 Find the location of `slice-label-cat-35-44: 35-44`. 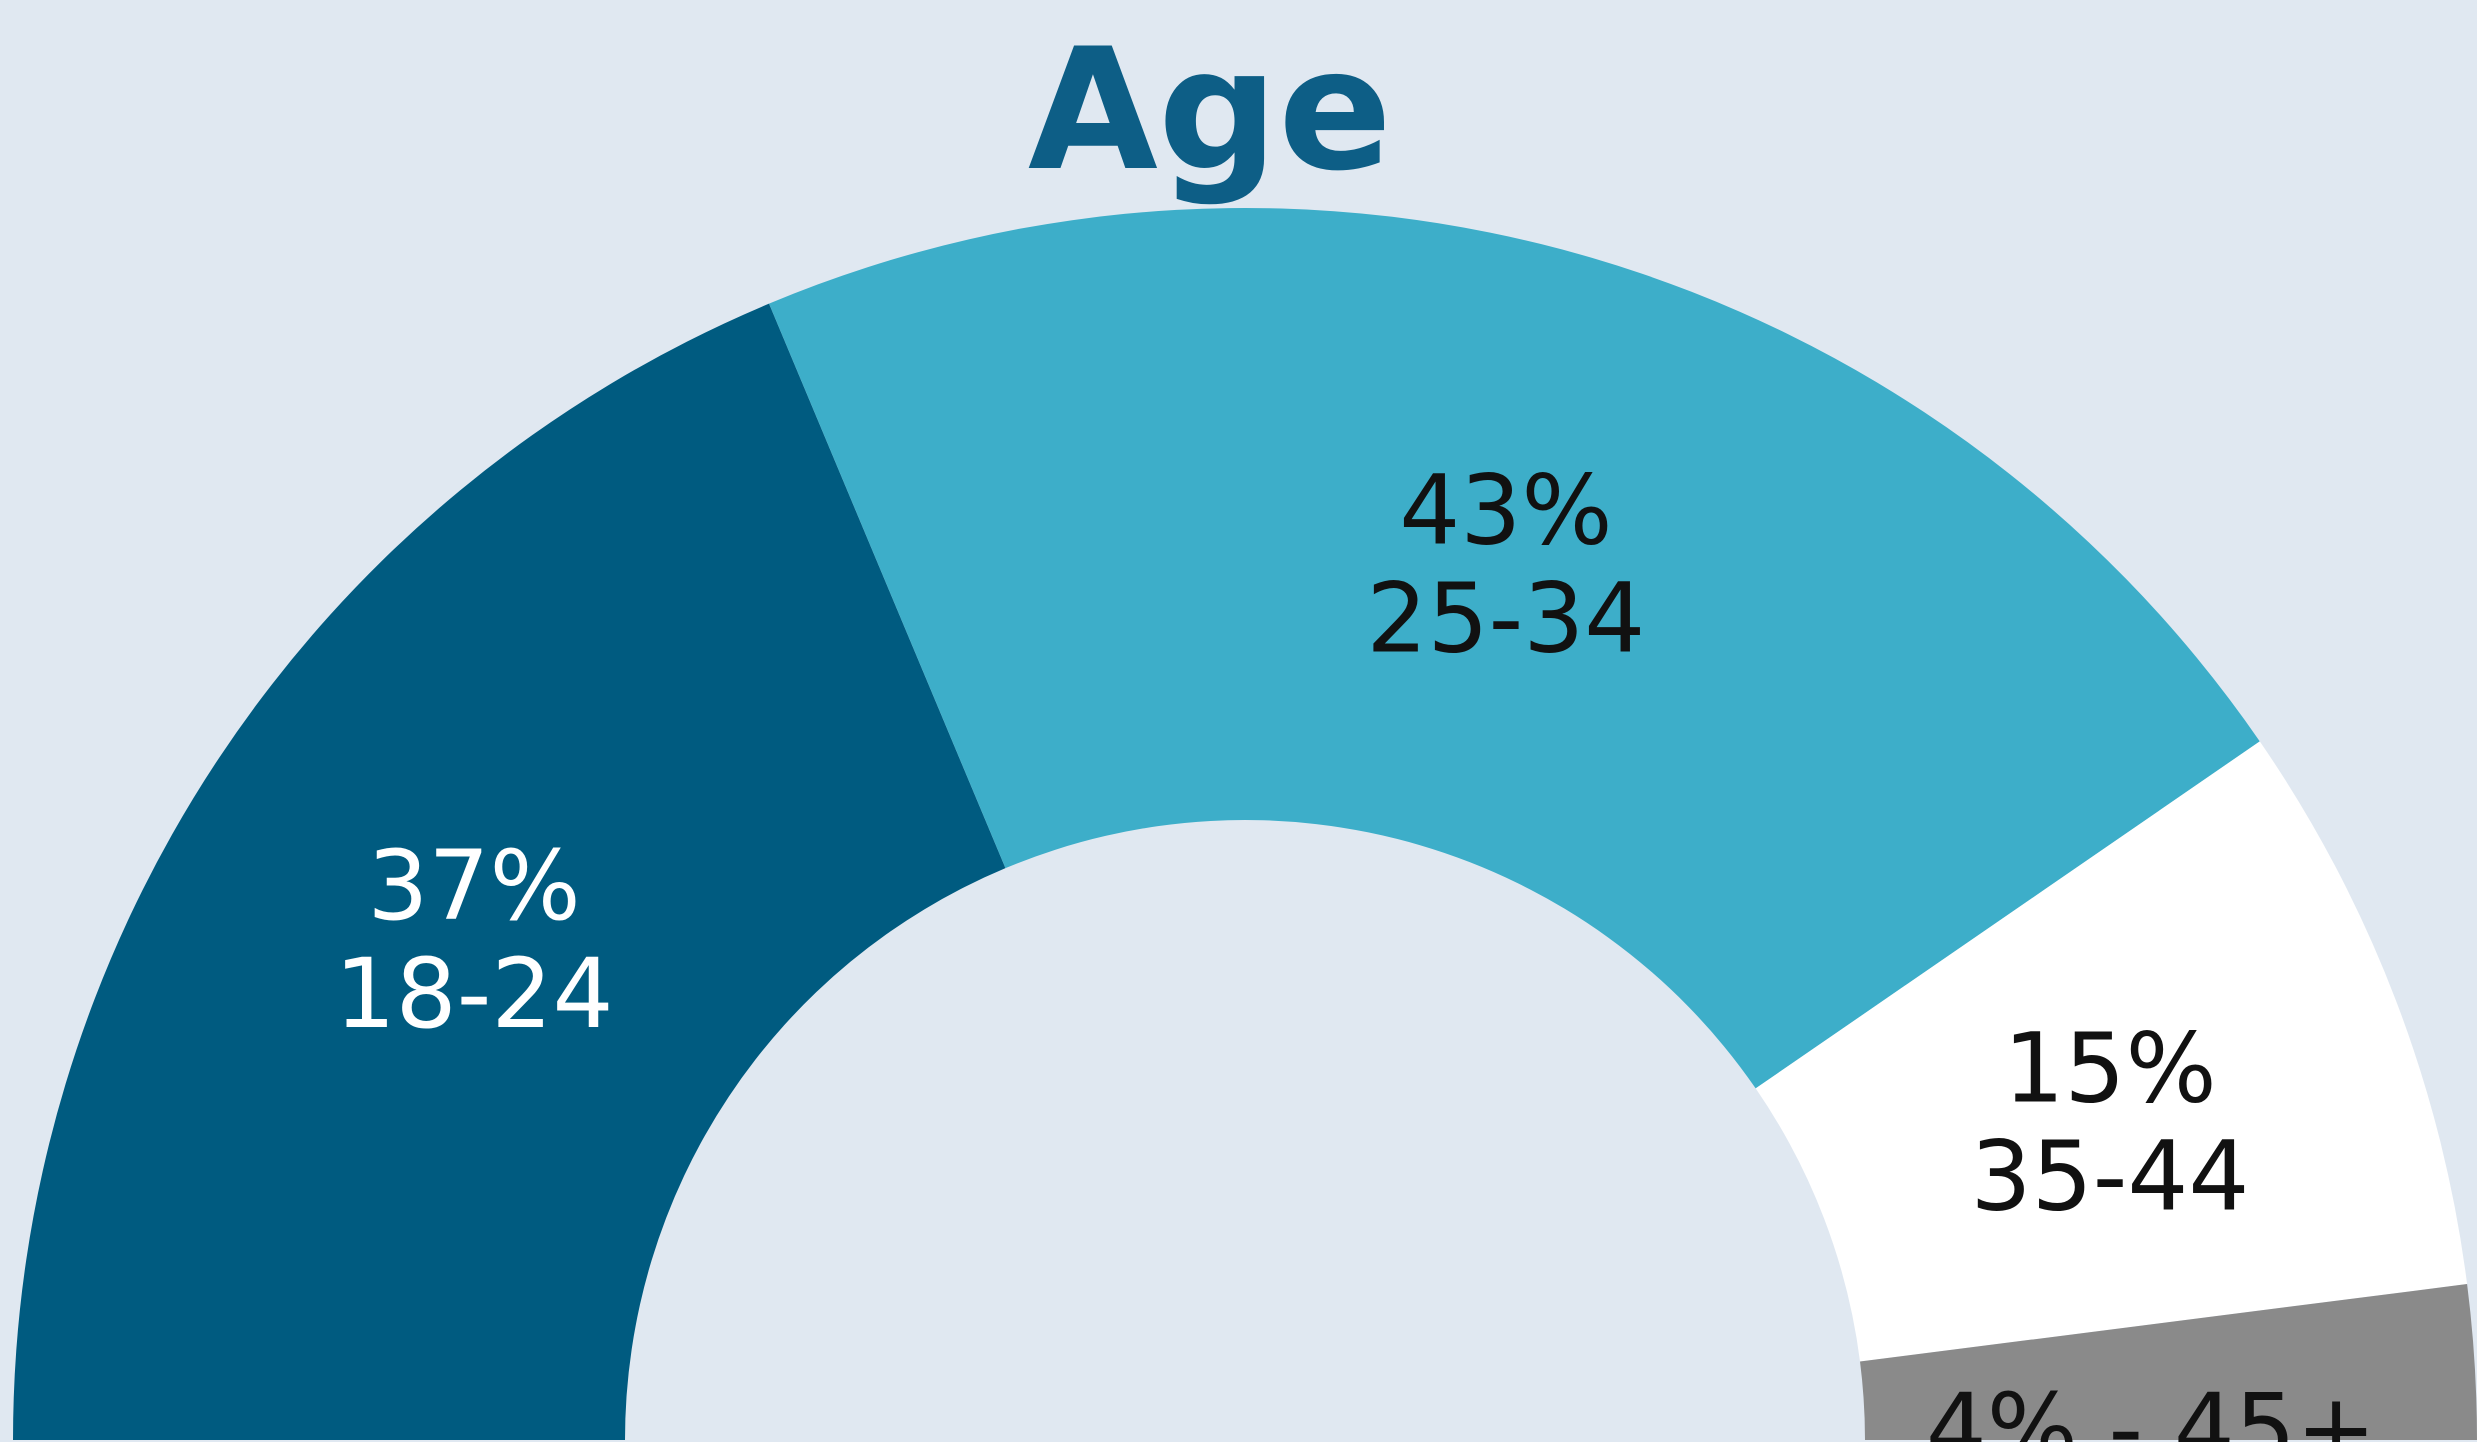

slice-label-cat-35-44: 35-44 is located at coordinates (2110, 1177).